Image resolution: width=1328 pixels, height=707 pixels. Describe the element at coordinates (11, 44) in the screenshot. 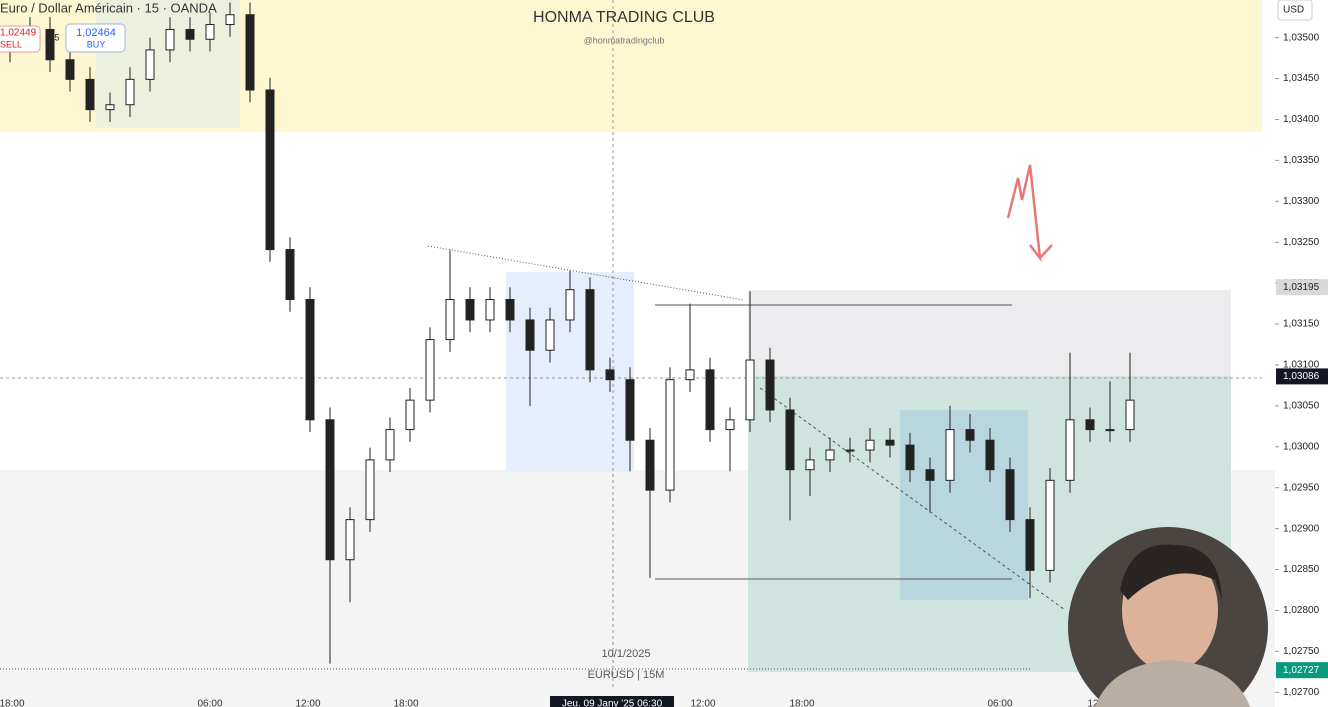

I see `sell-label: SELL` at that location.